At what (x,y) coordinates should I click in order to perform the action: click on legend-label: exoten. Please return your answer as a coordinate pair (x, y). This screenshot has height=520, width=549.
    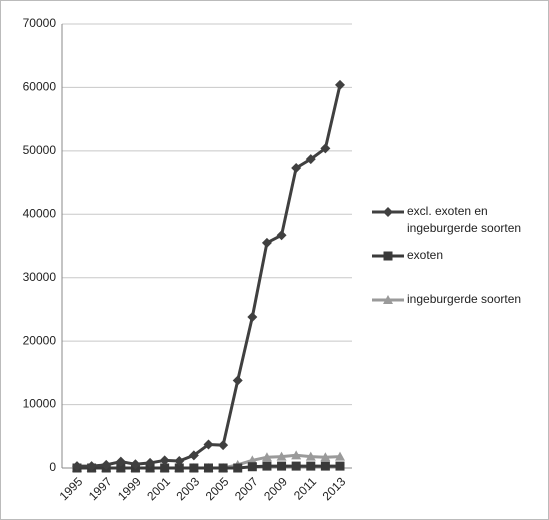
    Looking at the image, I should click on (425, 255).